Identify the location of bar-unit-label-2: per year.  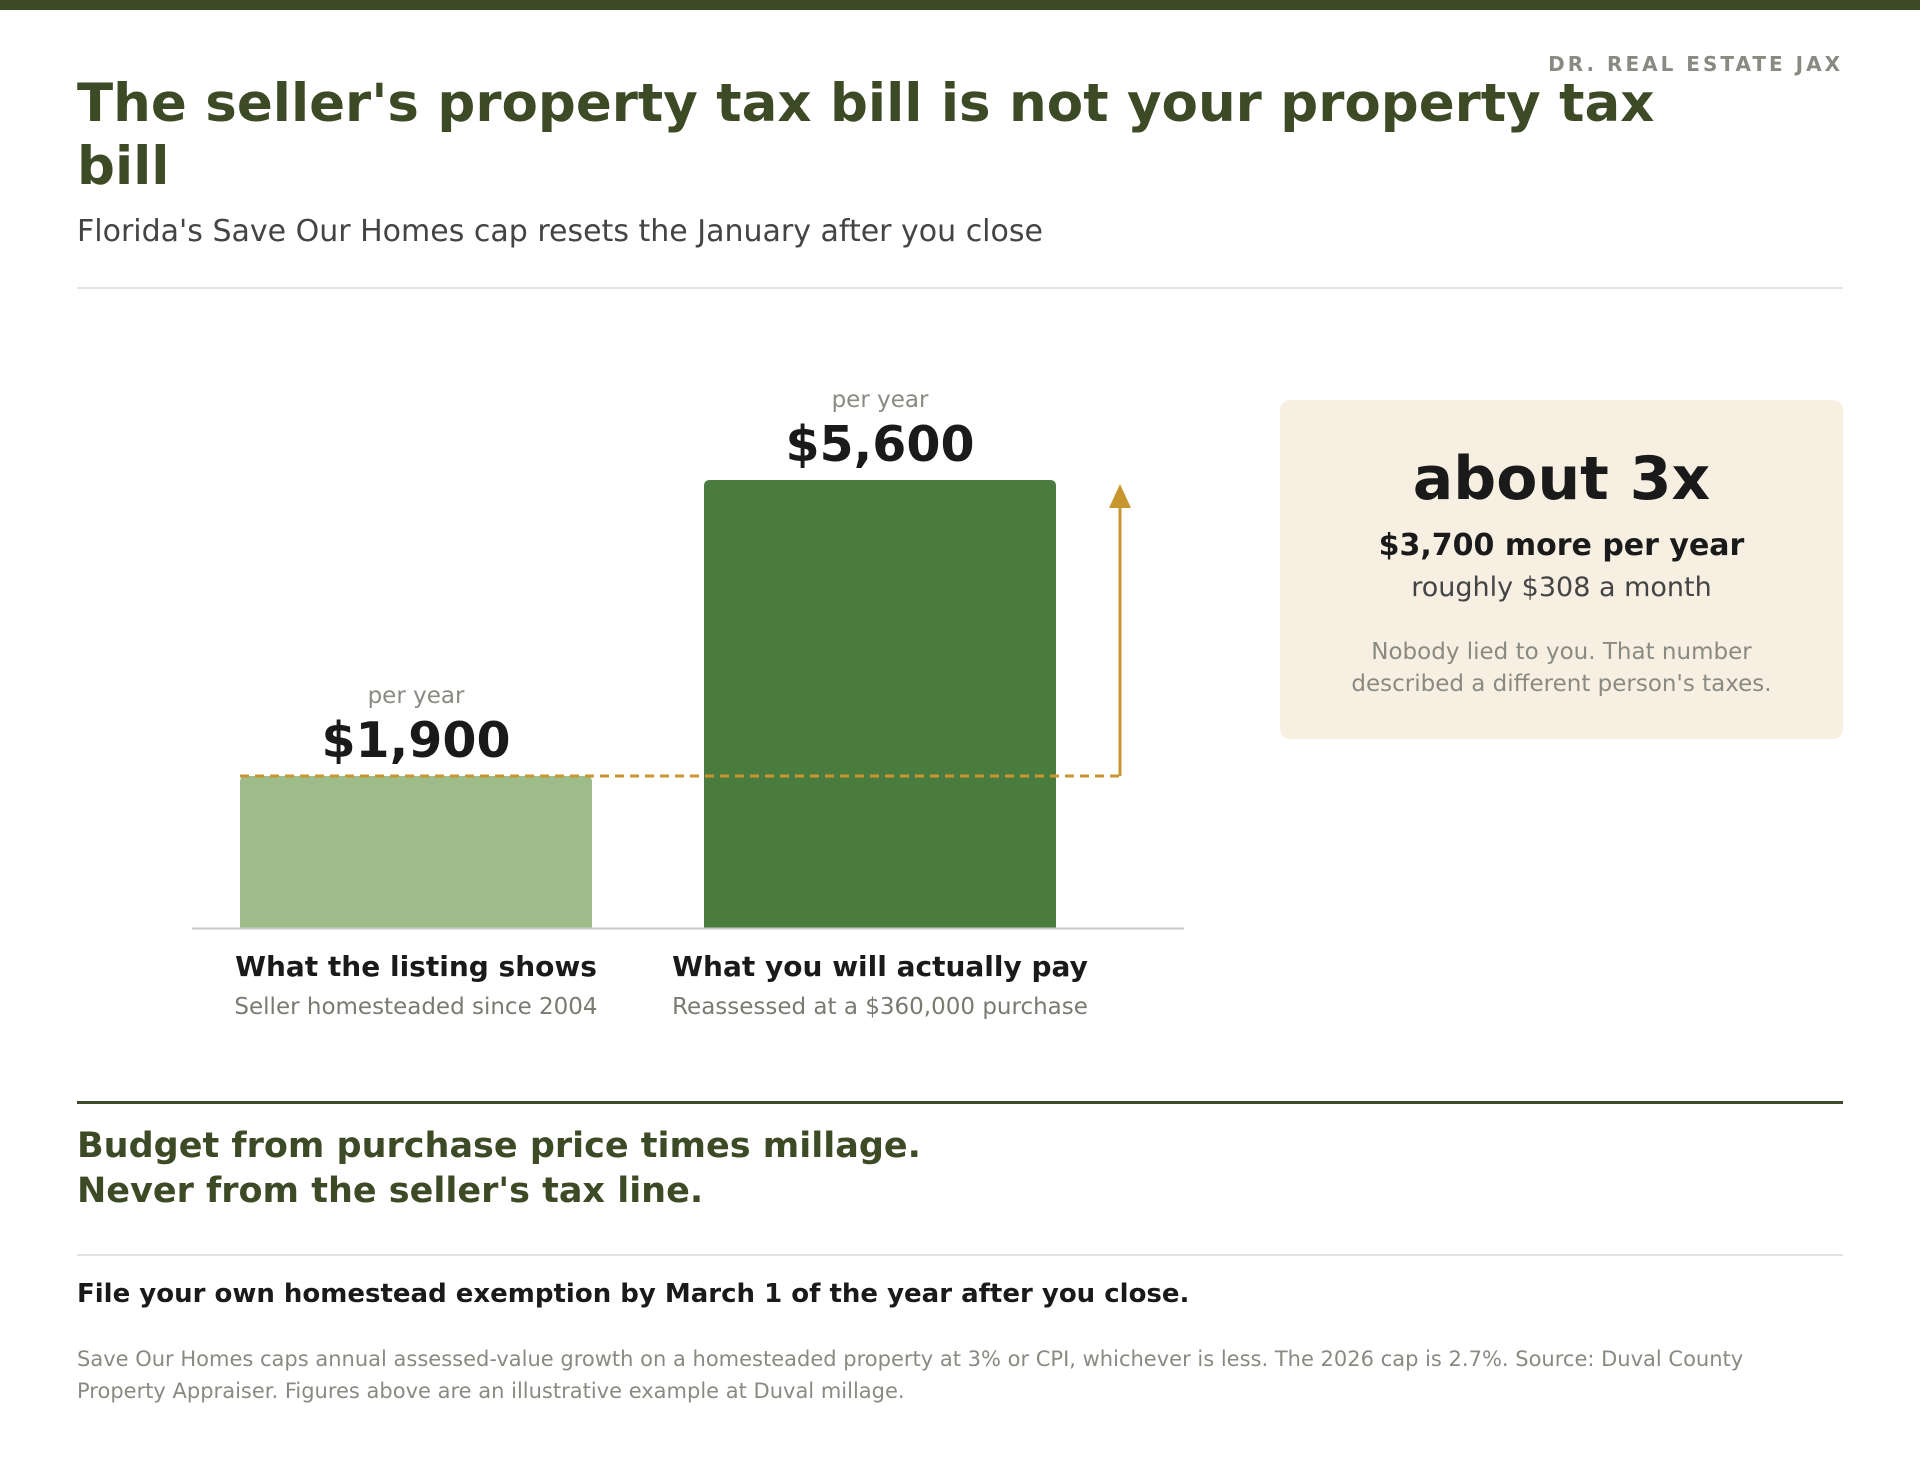
(880, 400).